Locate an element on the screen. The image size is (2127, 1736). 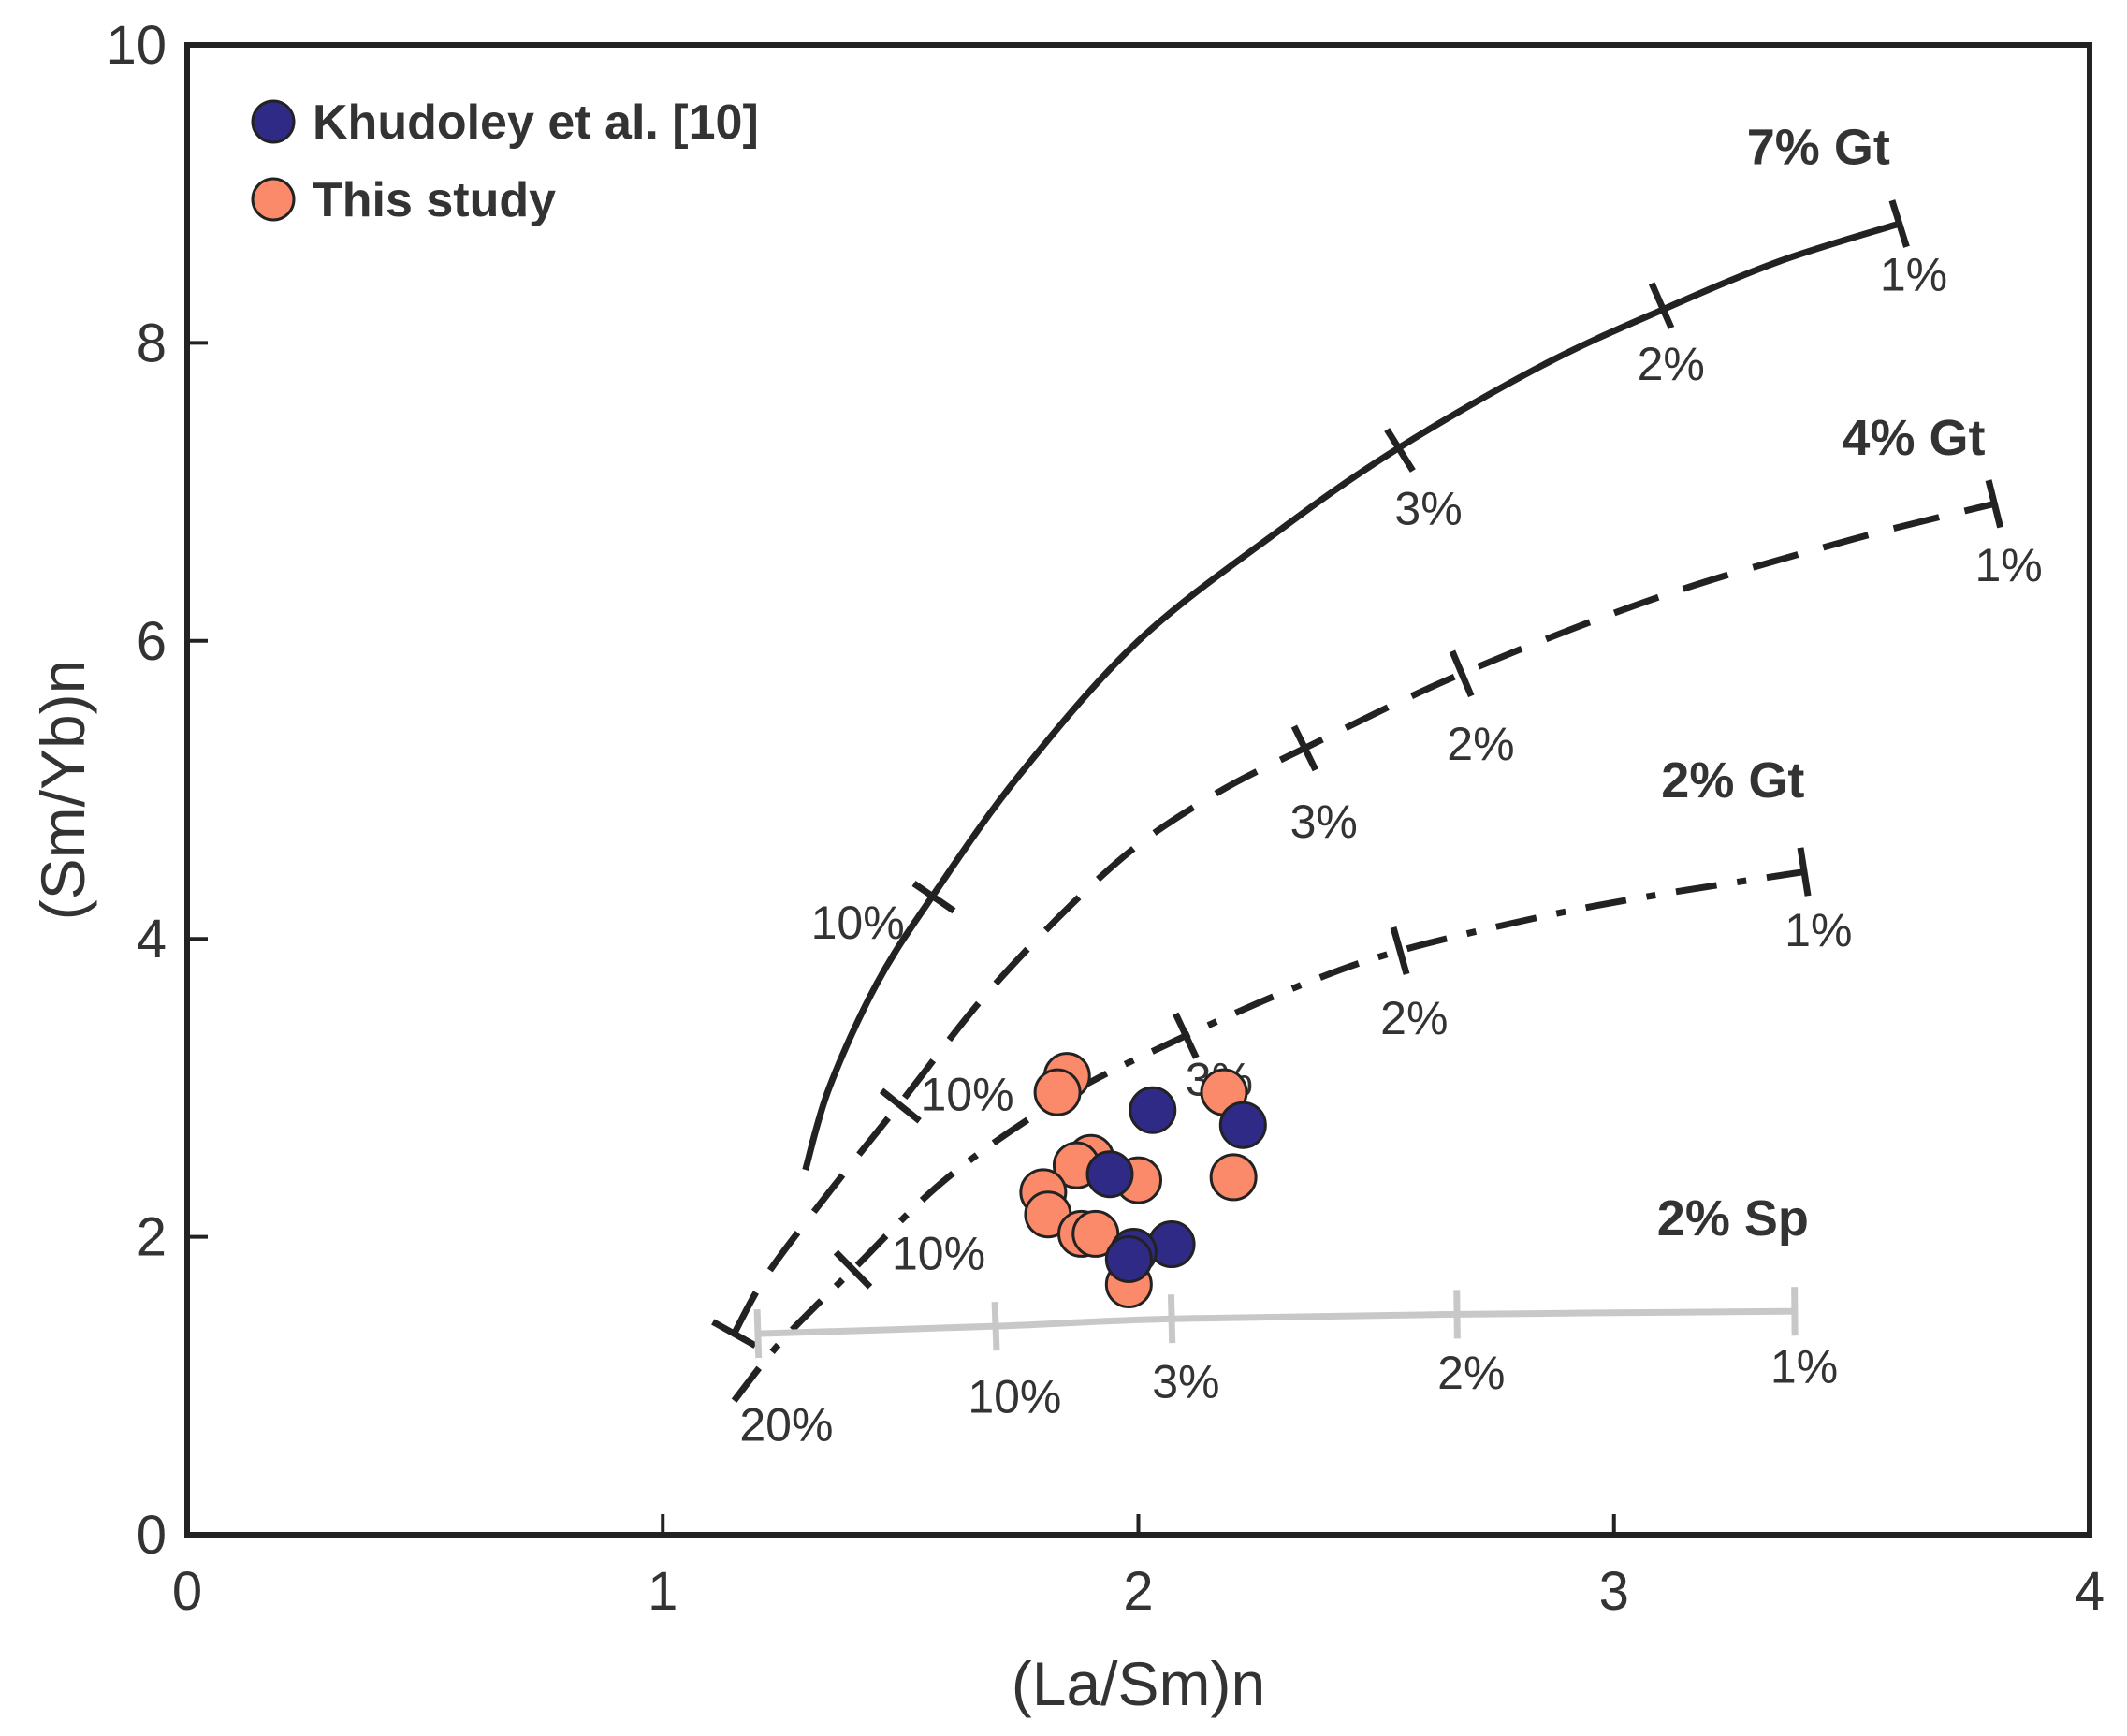
annotation-sp-2: 2% is located at coordinates (1471, 1373).